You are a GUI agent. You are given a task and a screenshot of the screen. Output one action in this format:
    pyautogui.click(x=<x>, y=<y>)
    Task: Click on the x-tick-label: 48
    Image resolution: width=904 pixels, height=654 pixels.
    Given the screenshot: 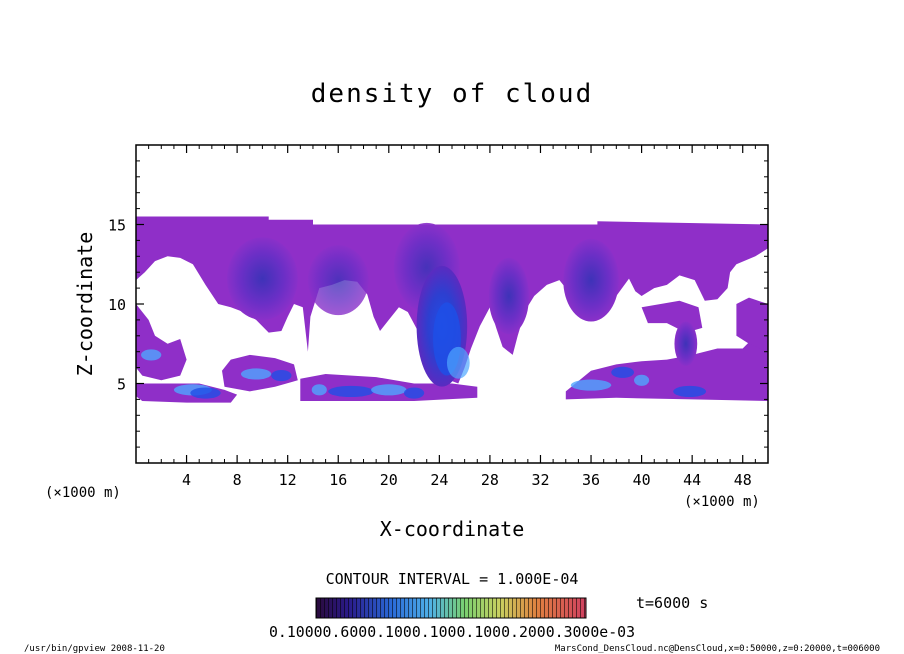 What is the action you would take?
    pyautogui.click(x=743, y=480)
    